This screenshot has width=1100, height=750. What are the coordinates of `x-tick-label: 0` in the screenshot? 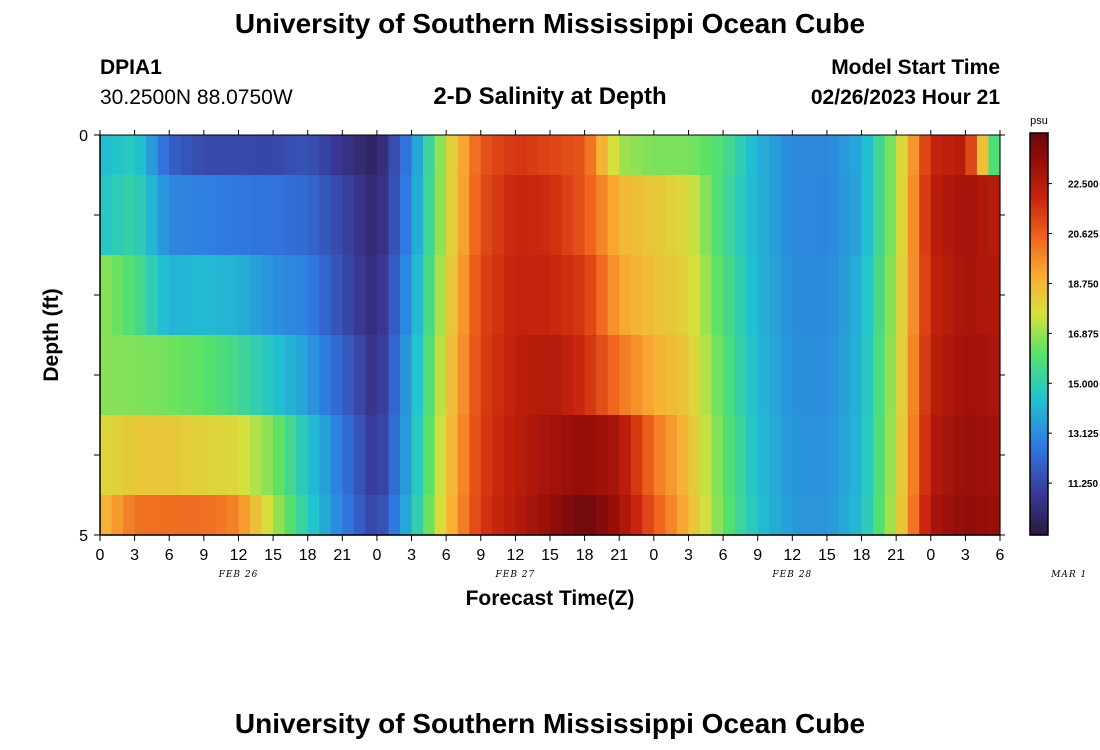 It's located at (376, 555).